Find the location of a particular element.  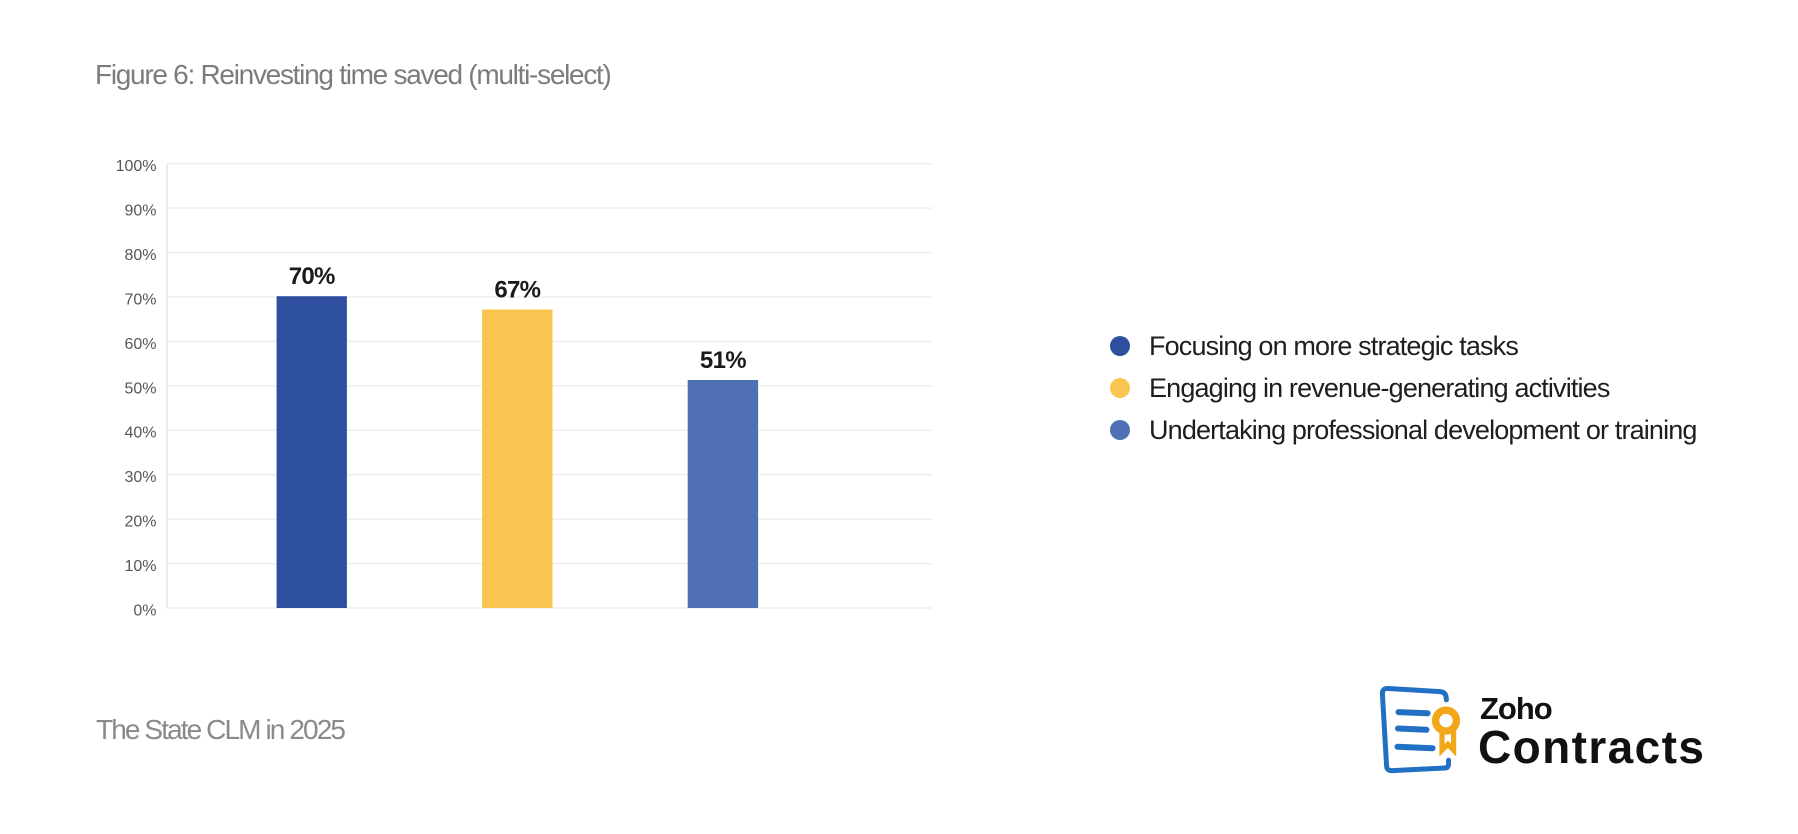

svg-text: 80% is located at coordinates (140, 255).